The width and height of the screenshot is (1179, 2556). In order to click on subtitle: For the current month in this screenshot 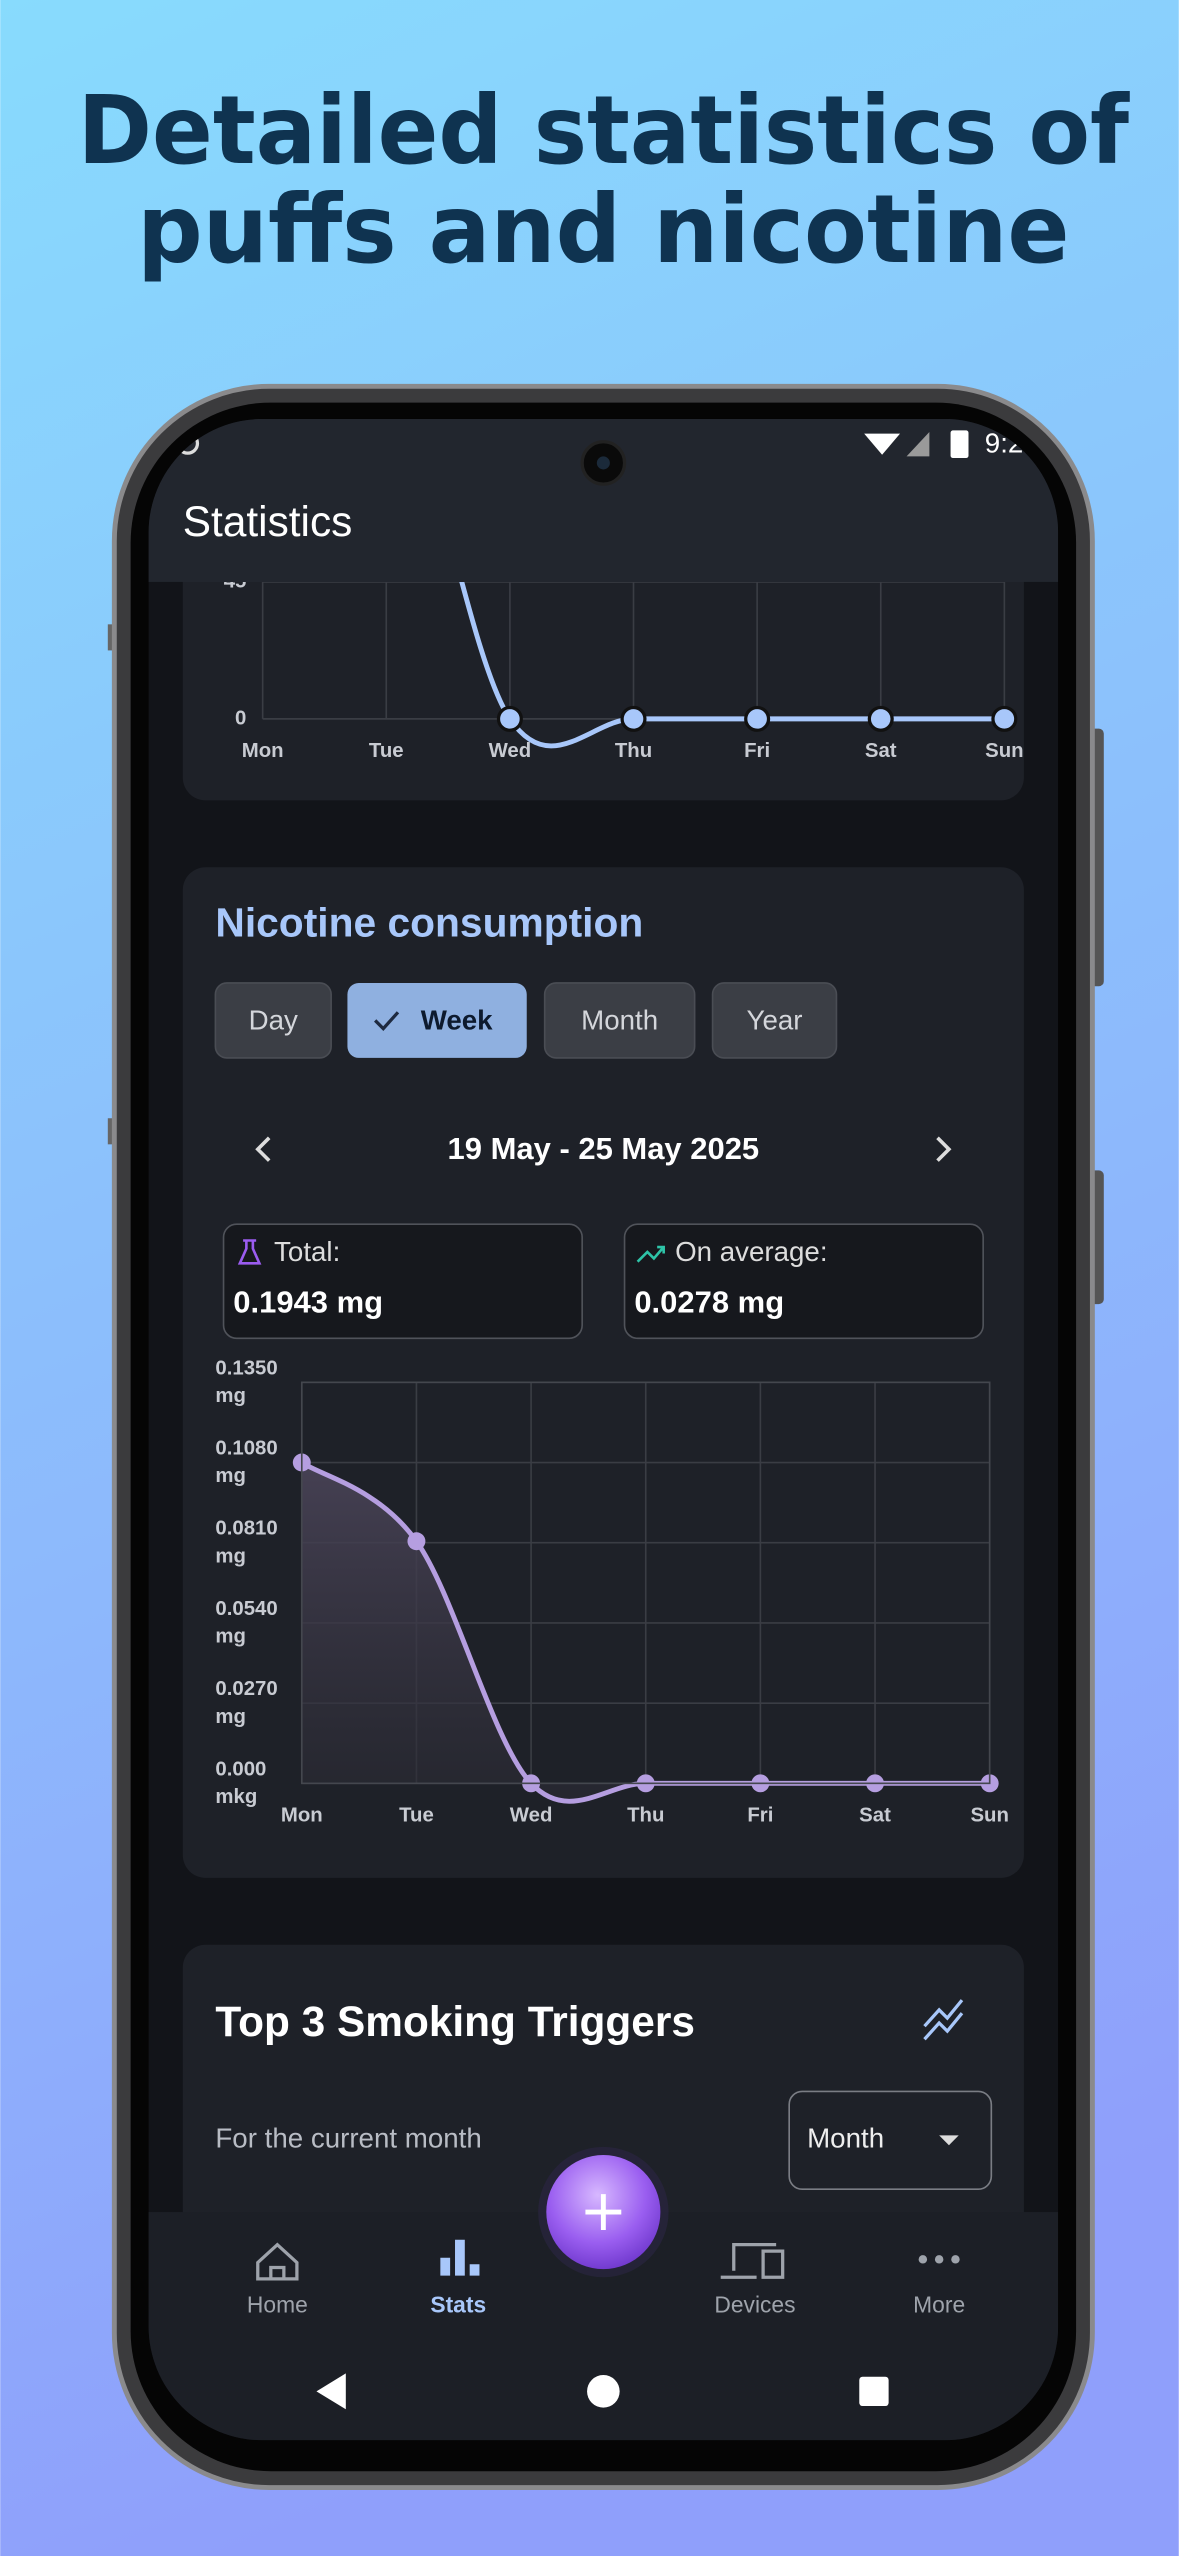, I will do `click(348, 2138)`.